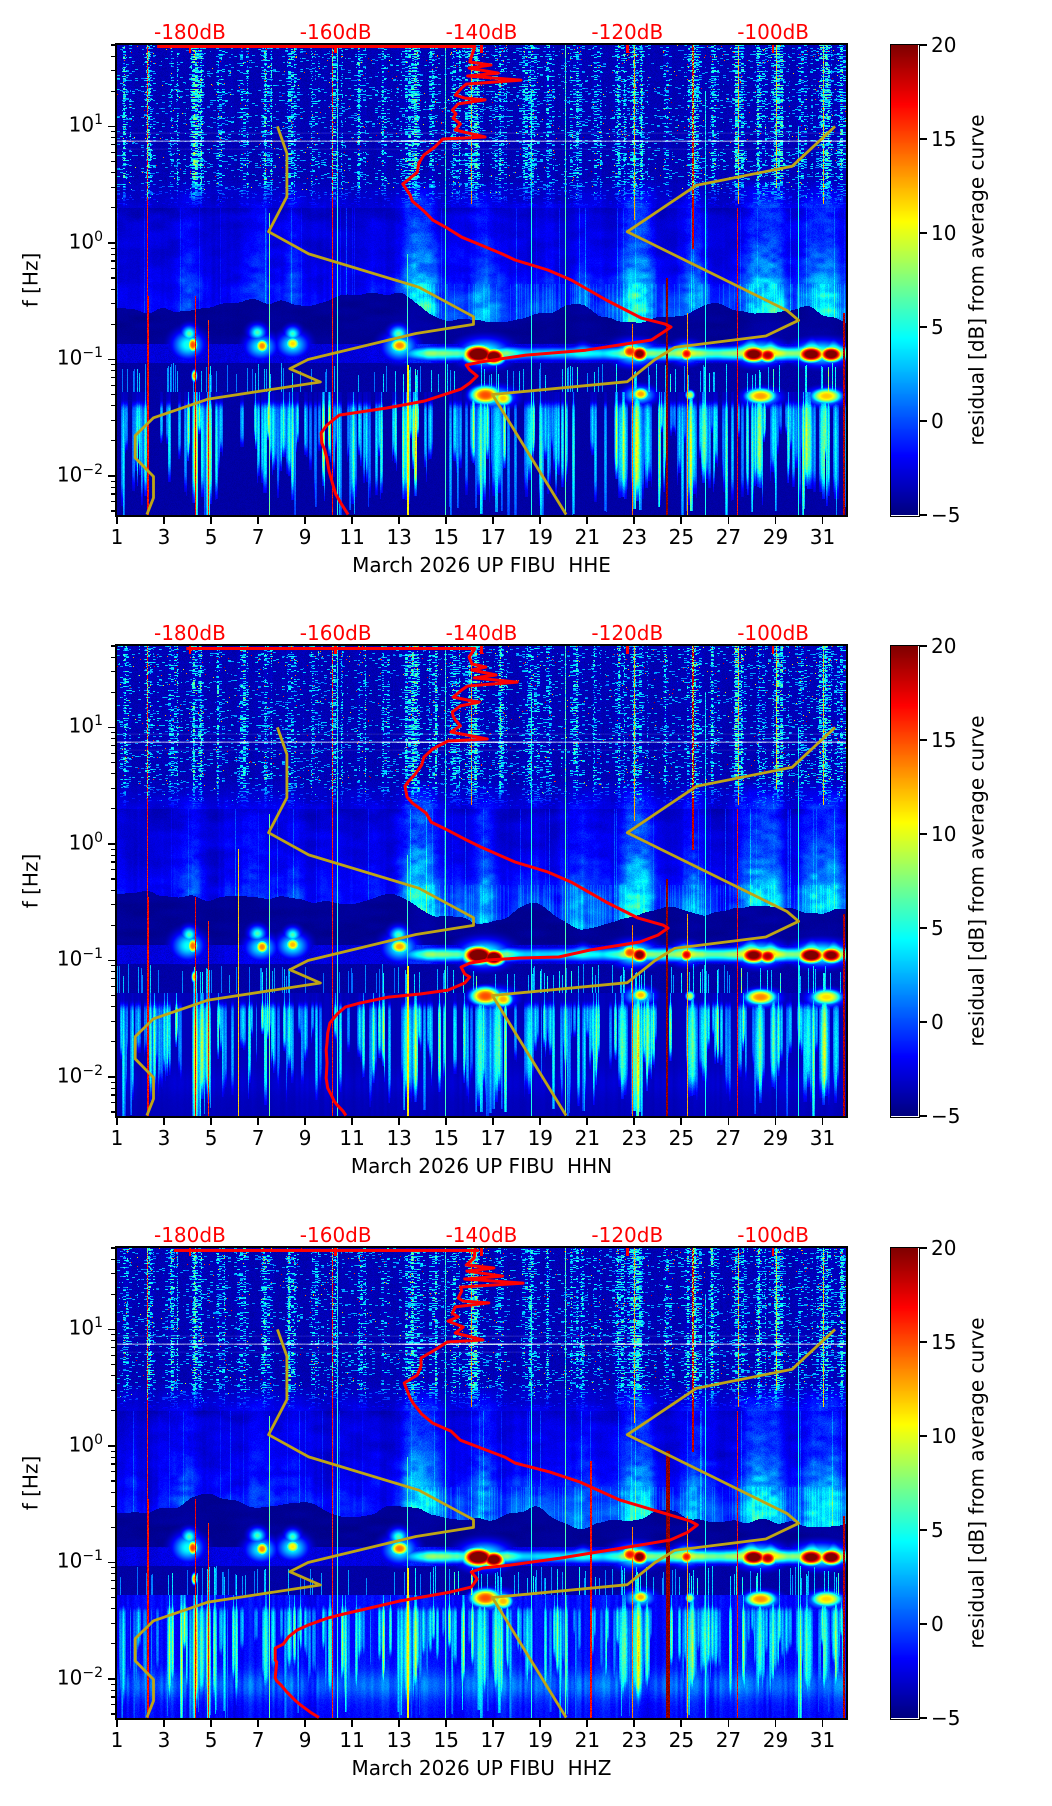 This screenshot has width=1052, height=1806. Describe the element at coordinates (634, 1138) in the screenshot. I see `x-tick-label: 23` at that location.